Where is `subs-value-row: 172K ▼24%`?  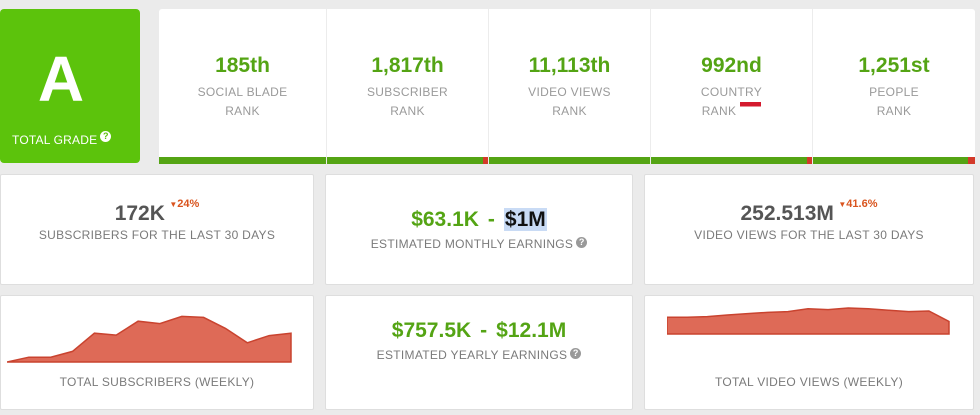 subs-value-row: 172K ▼24% is located at coordinates (157, 212).